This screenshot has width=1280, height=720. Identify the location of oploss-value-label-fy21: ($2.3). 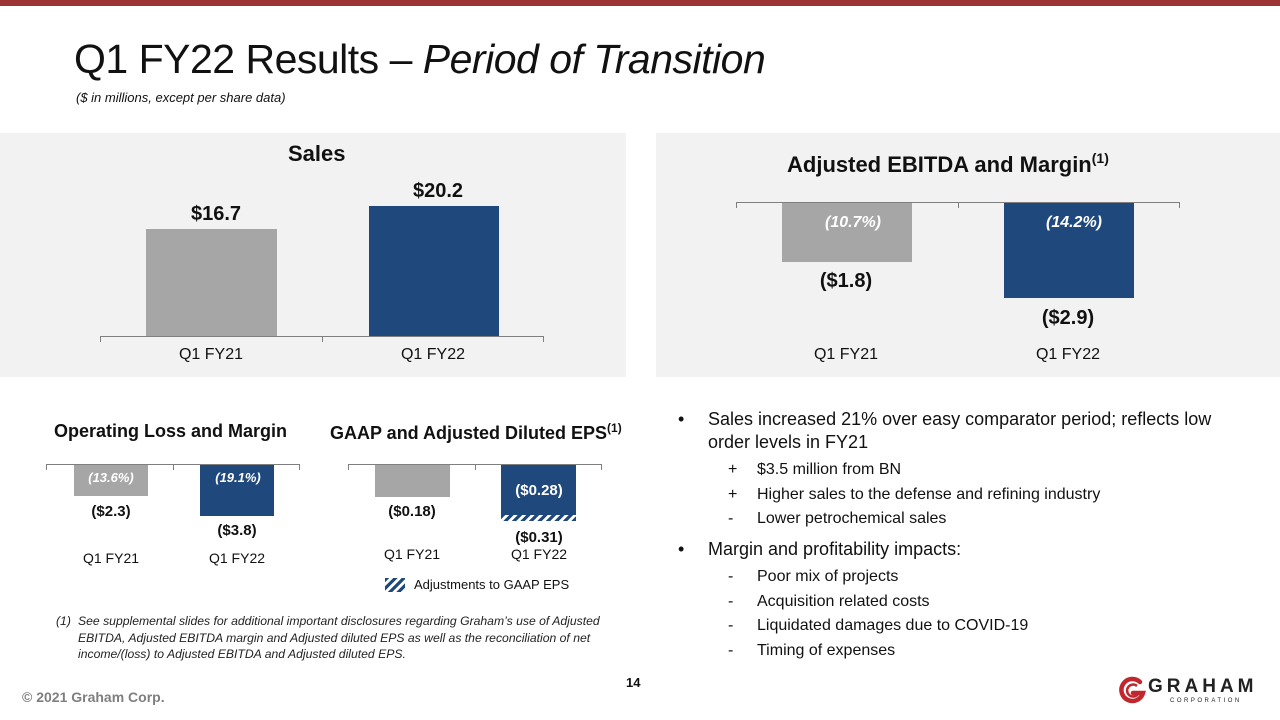
(111, 511).